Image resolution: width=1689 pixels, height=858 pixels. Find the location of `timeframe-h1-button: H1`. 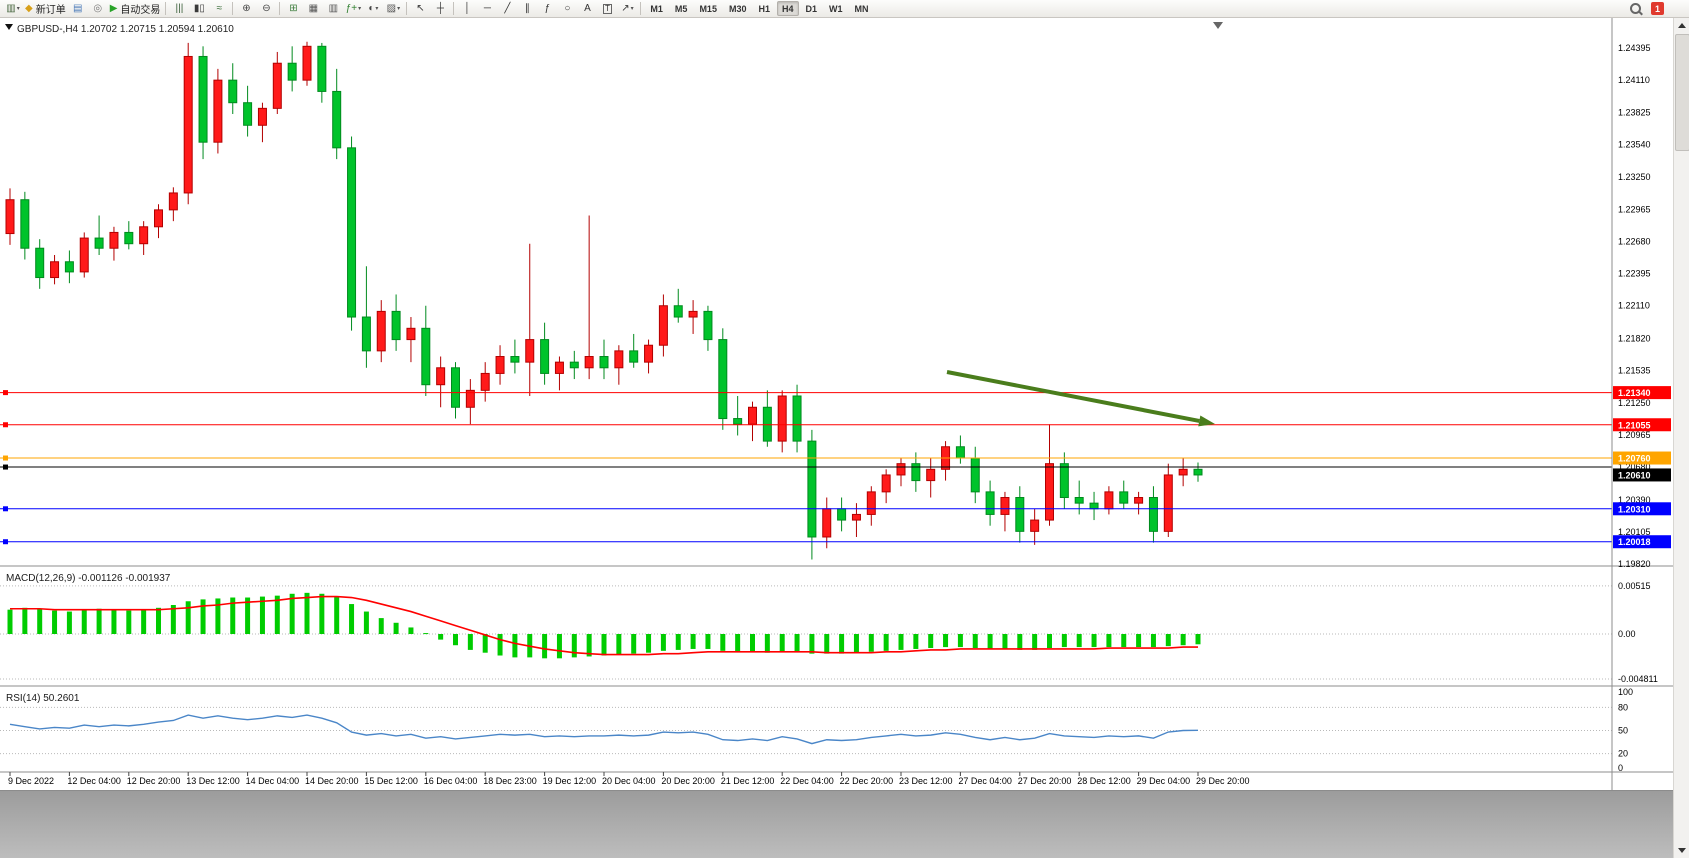

timeframe-h1-button: H1 is located at coordinates (764, 8).